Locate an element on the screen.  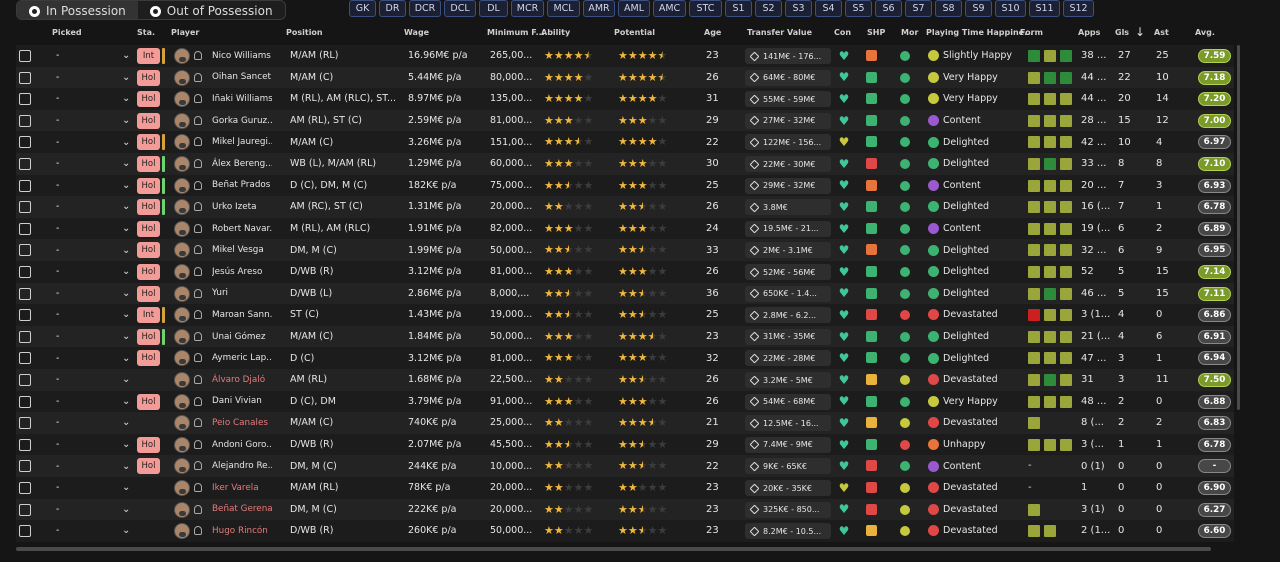
position-filter-s2: S2 is located at coordinates (768, 8).